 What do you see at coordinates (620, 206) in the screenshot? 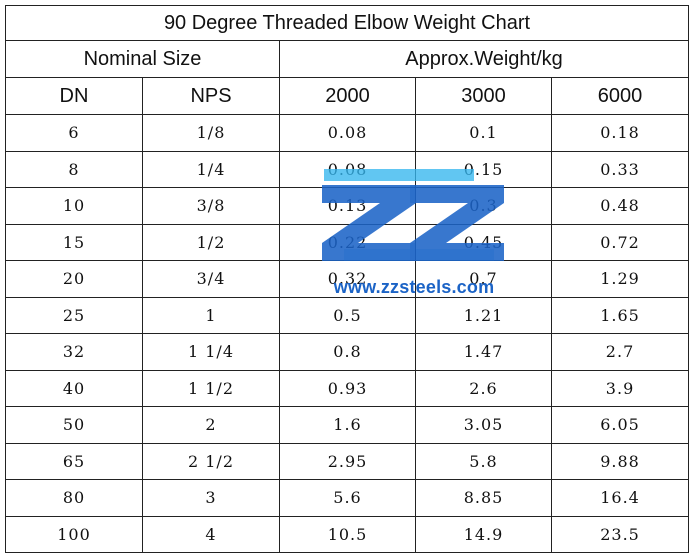
I see `cell-weight-6000: 0.48` at bounding box center [620, 206].